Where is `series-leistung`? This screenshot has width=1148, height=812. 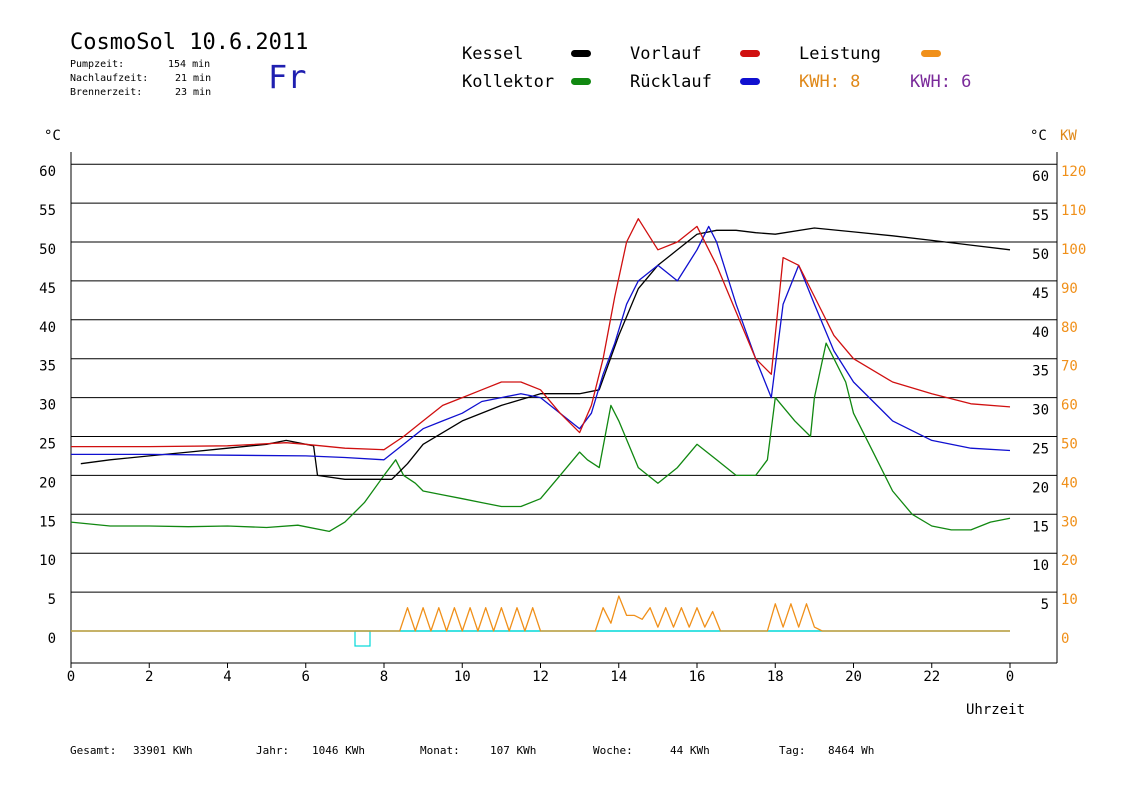 series-leistung is located at coordinates (540, 613).